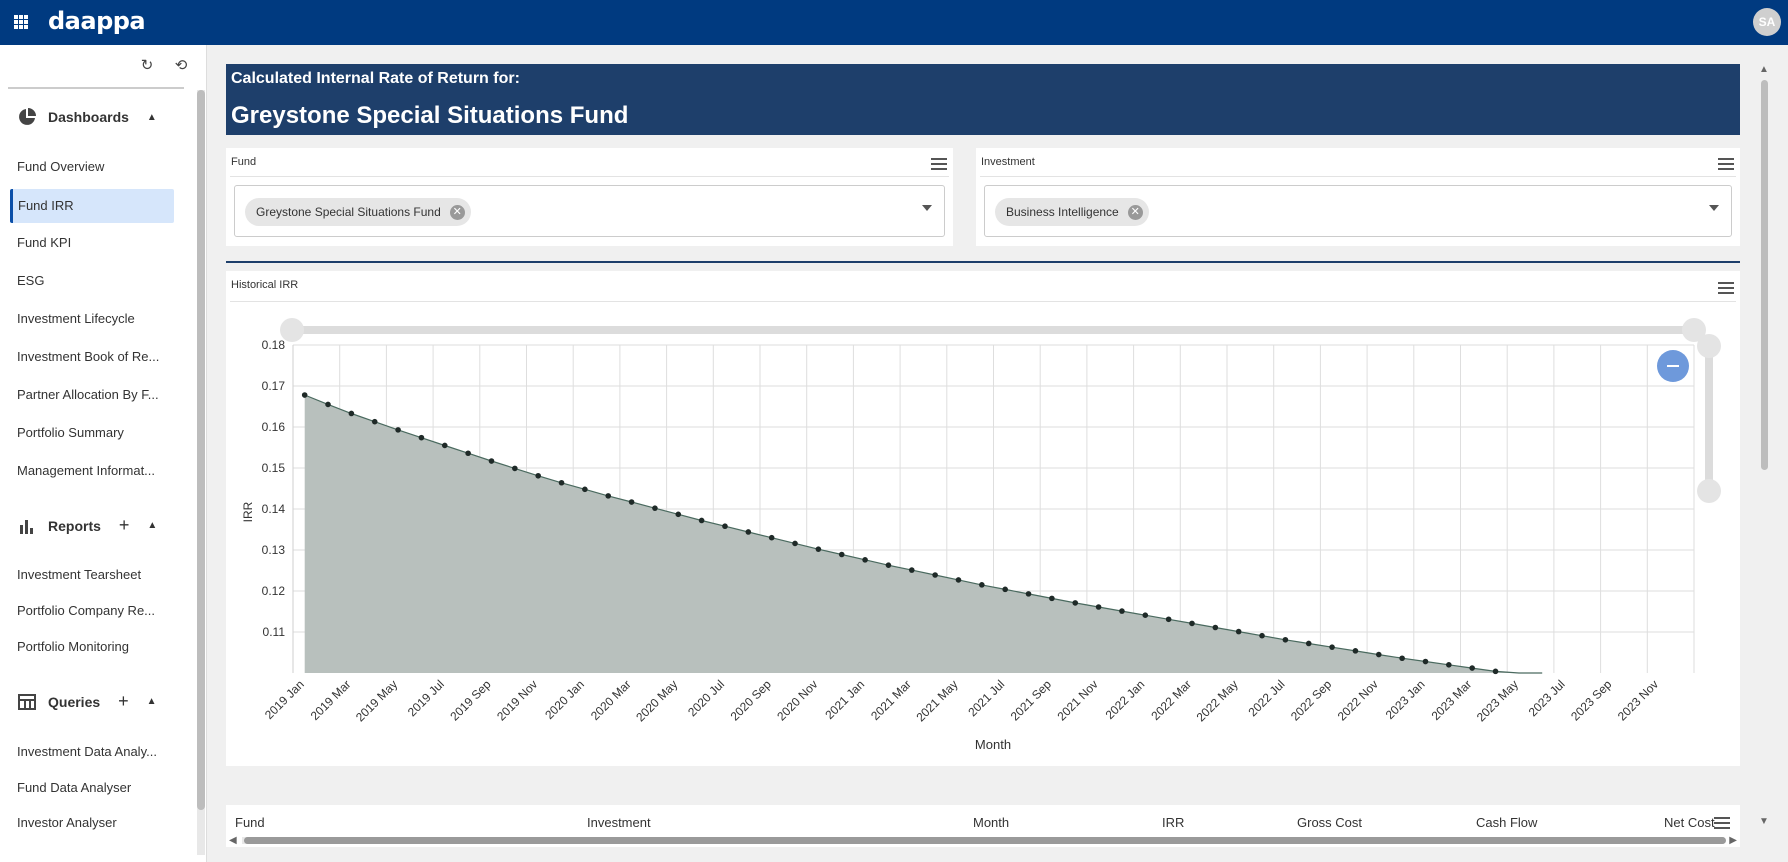 Image resolution: width=1788 pixels, height=862 pixels. What do you see at coordinates (233, 840) in the screenshot?
I see `scroll-left-icon: ◀` at bounding box center [233, 840].